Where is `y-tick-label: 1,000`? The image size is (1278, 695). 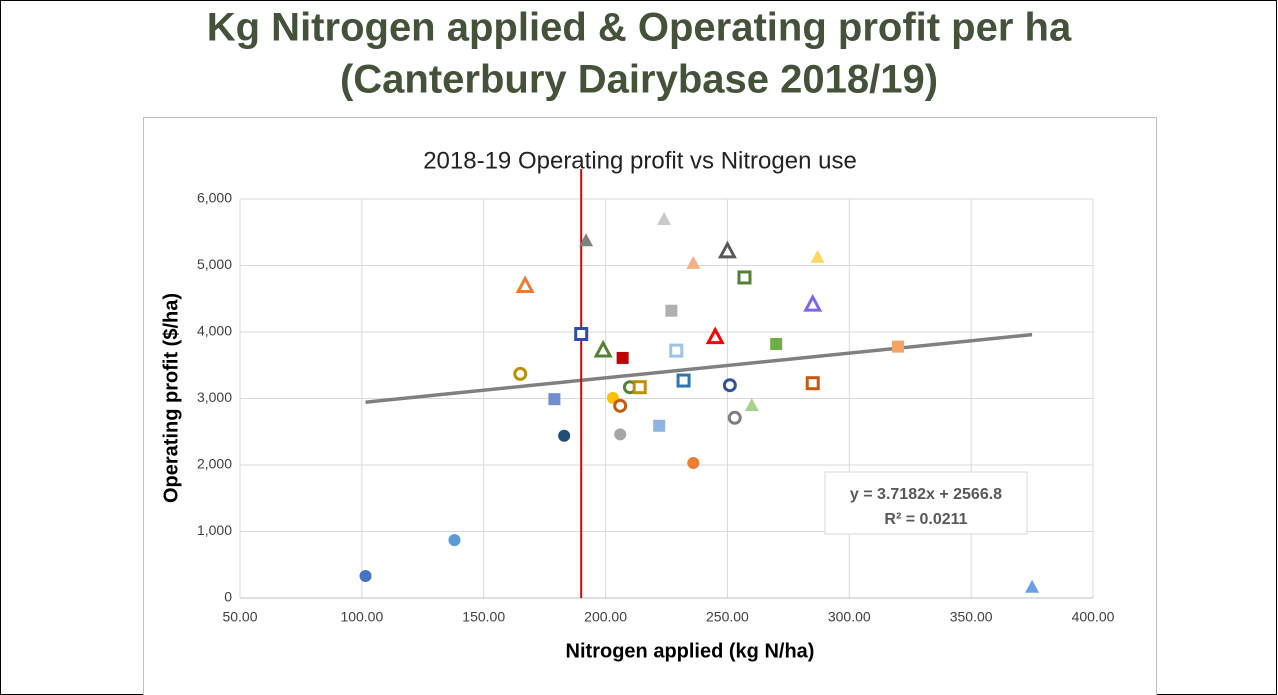
y-tick-label: 1,000 is located at coordinates (214, 530).